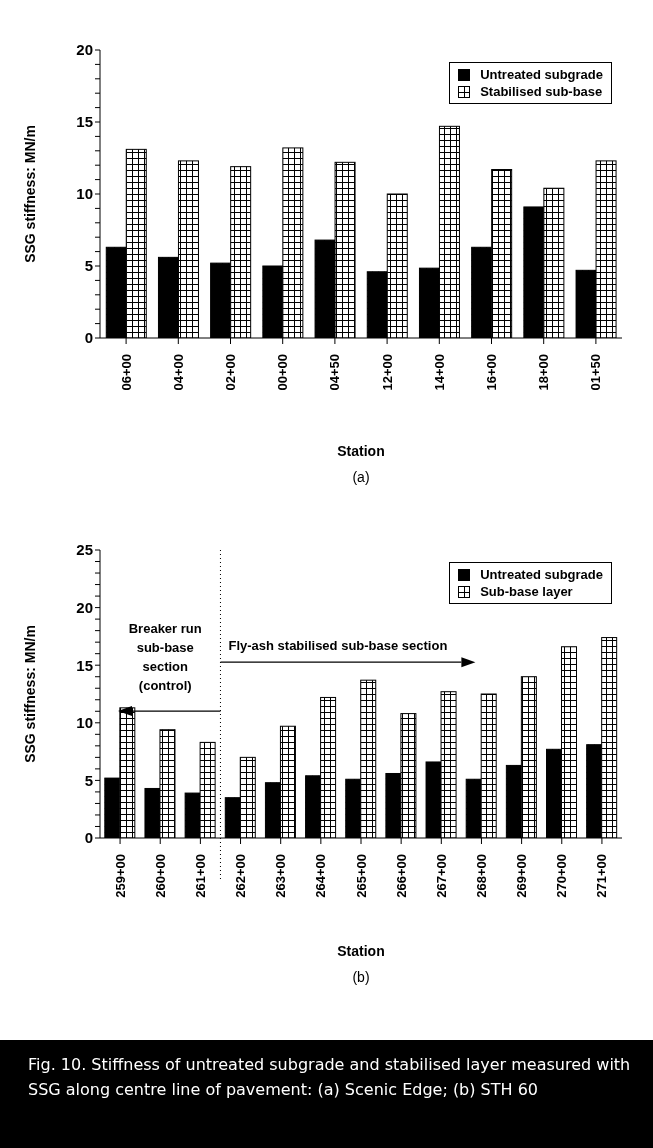 The height and width of the screenshot is (1148, 653). I want to click on legend-label: Sub-base layer, so click(526, 591).